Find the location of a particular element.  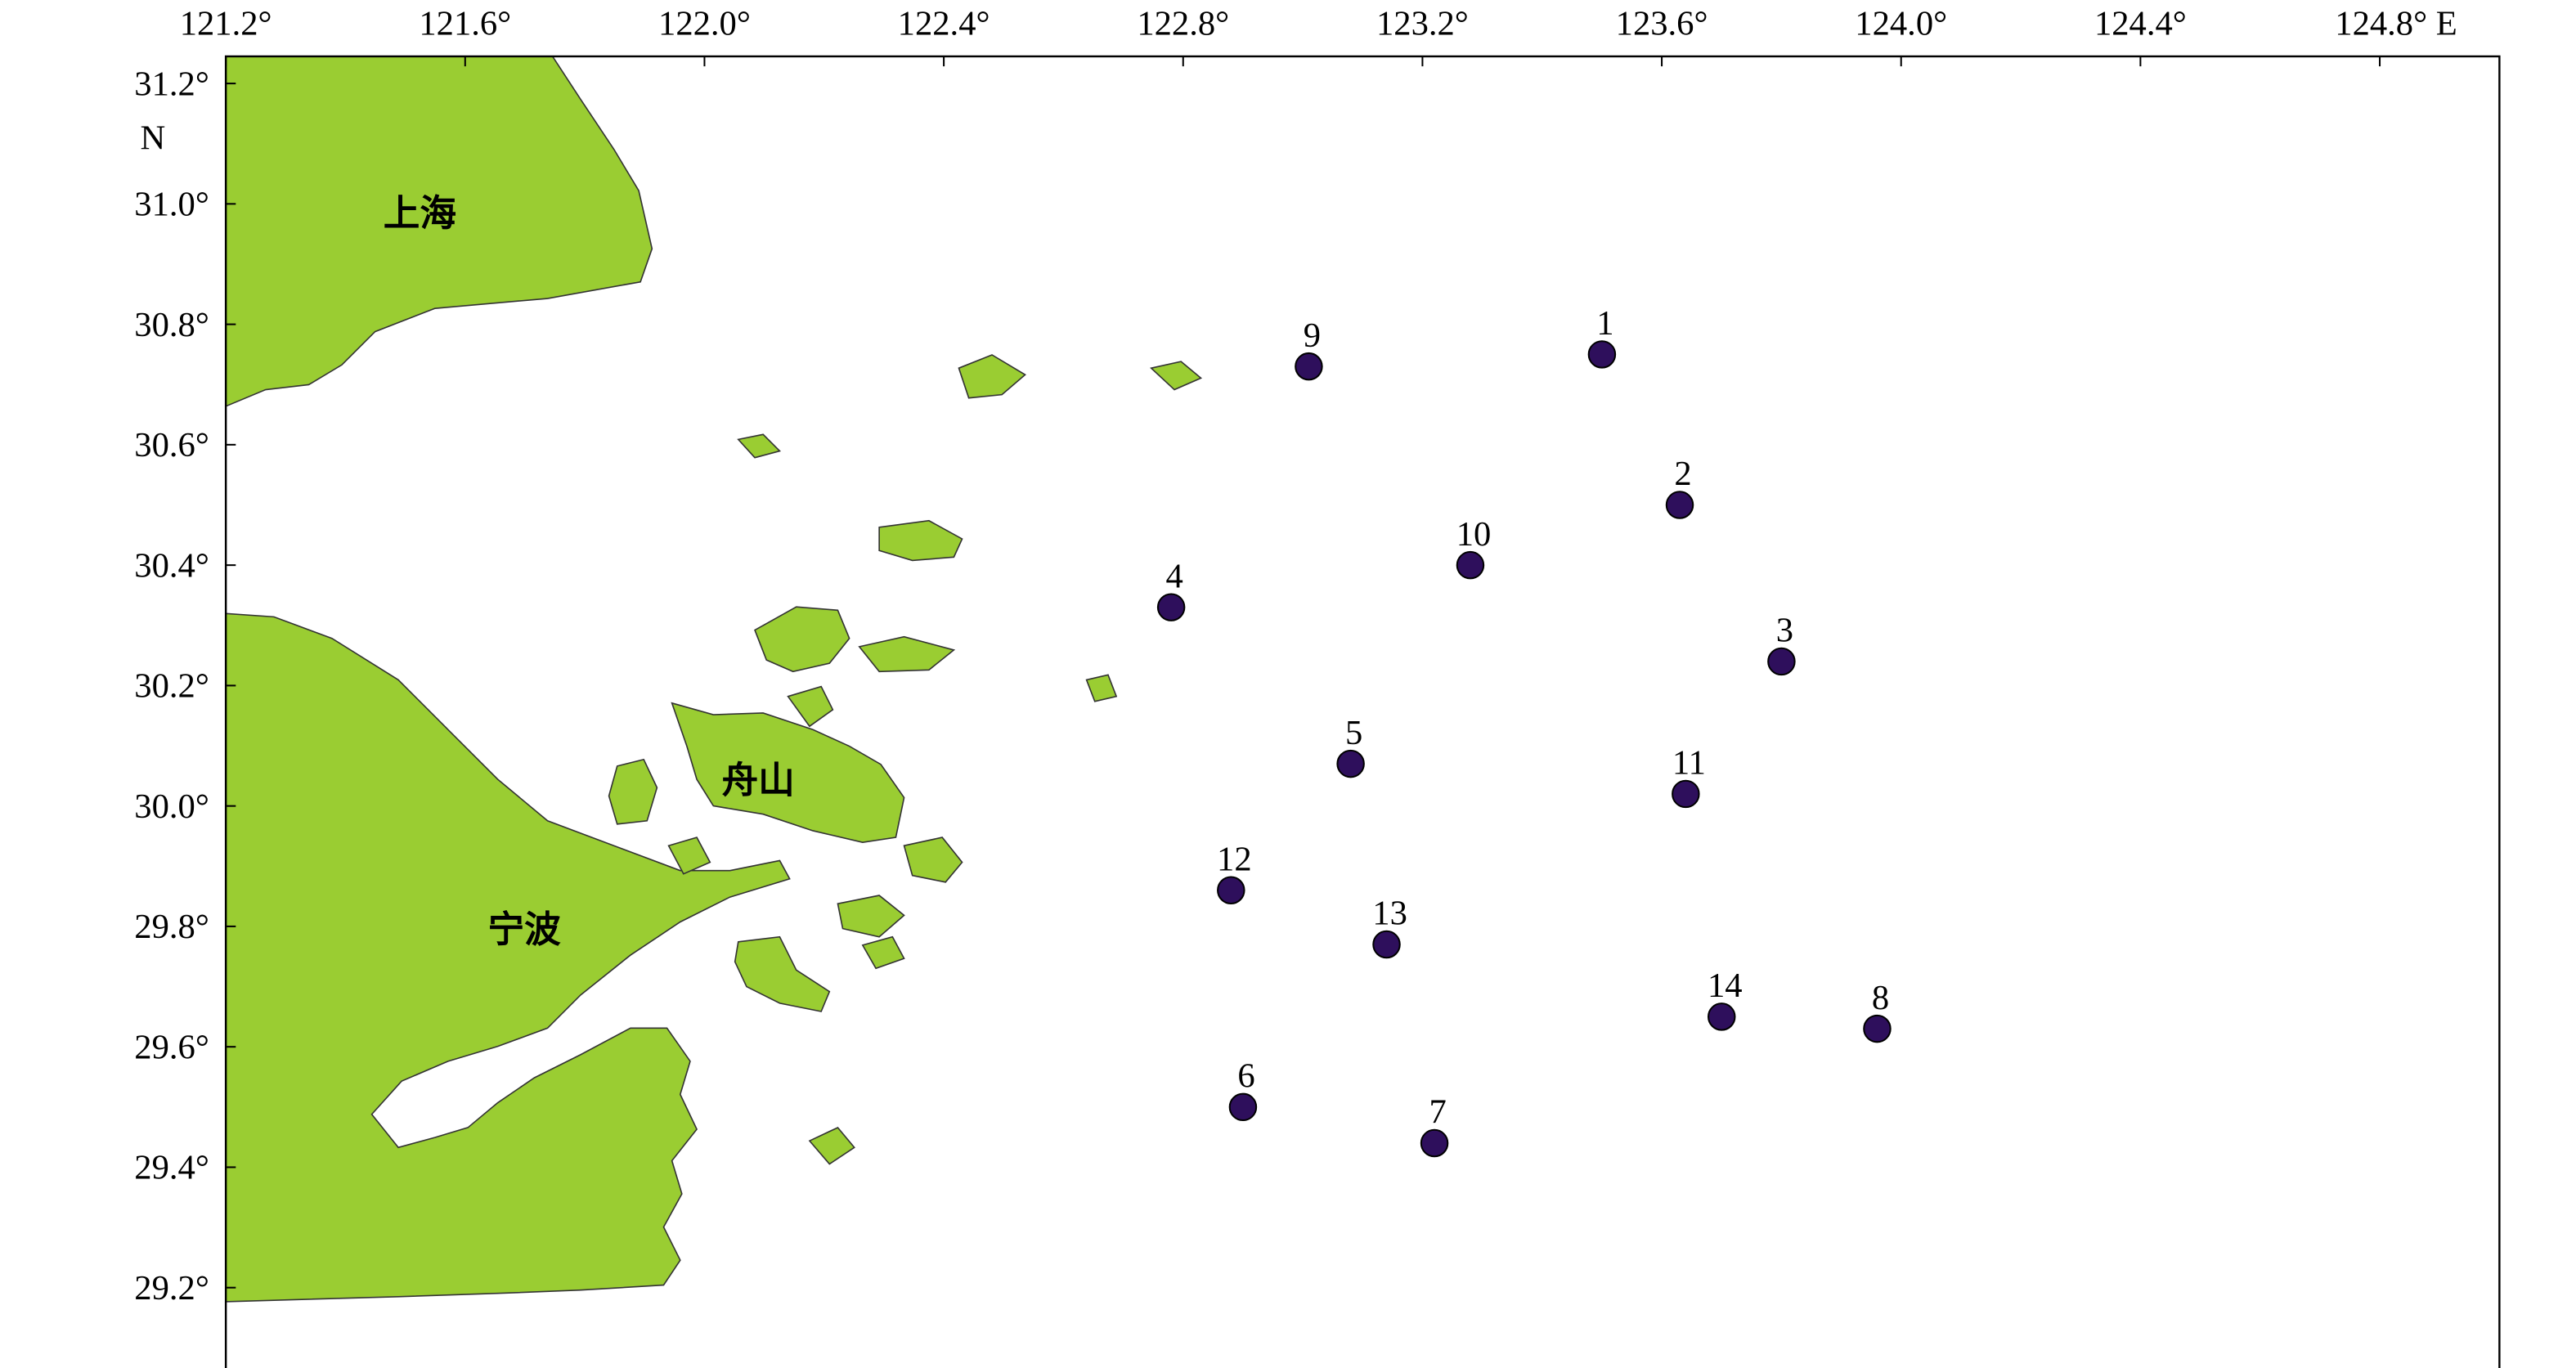

place-label: 宁波 is located at coordinates (525, 929).